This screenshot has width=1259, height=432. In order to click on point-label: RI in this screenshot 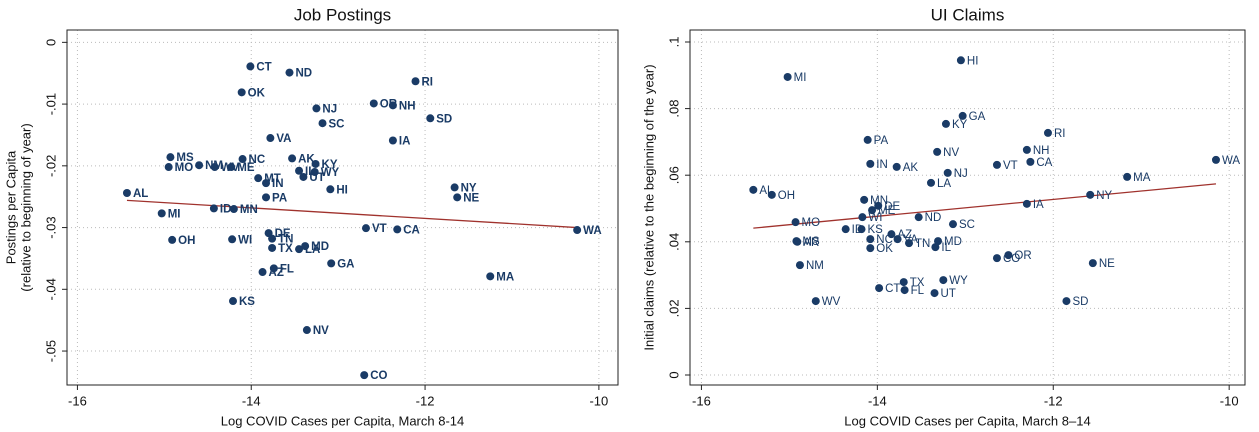, I will do `click(1060, 134)`.